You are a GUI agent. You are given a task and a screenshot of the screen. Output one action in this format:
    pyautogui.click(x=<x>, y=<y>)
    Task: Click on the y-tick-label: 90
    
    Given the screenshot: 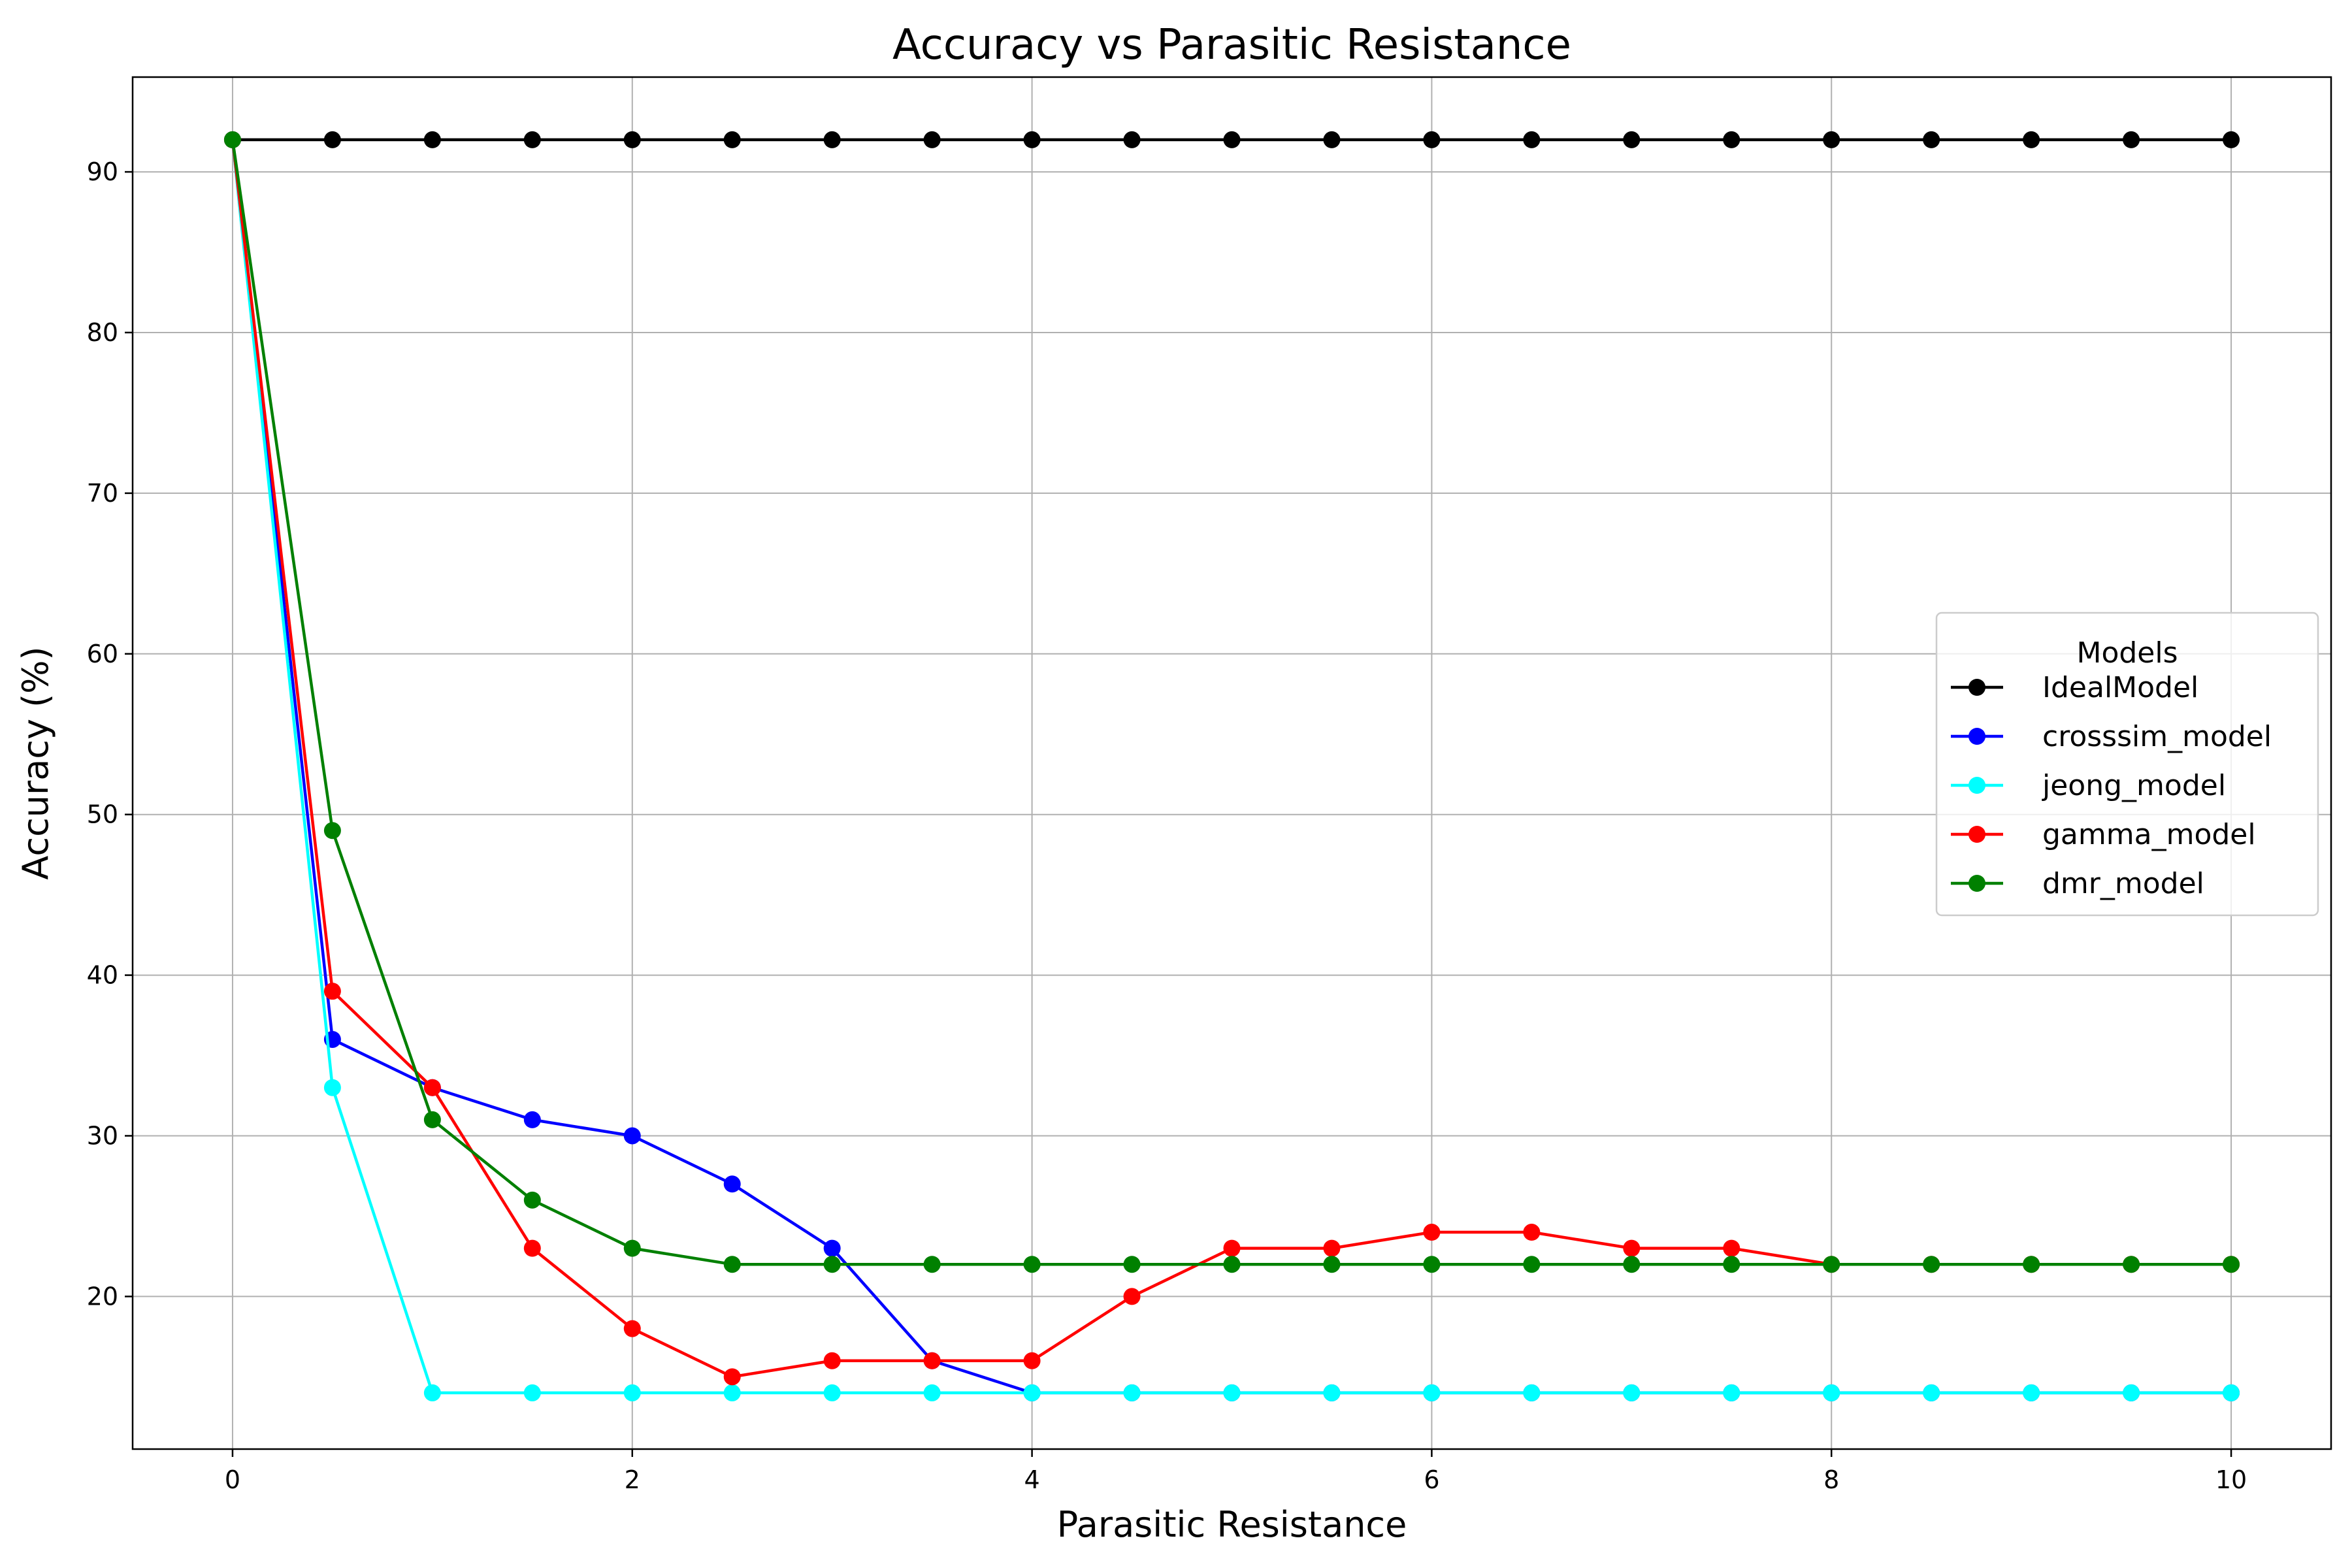 What is the action you would take?
    pyautogui.click(x=102, y=171)
    